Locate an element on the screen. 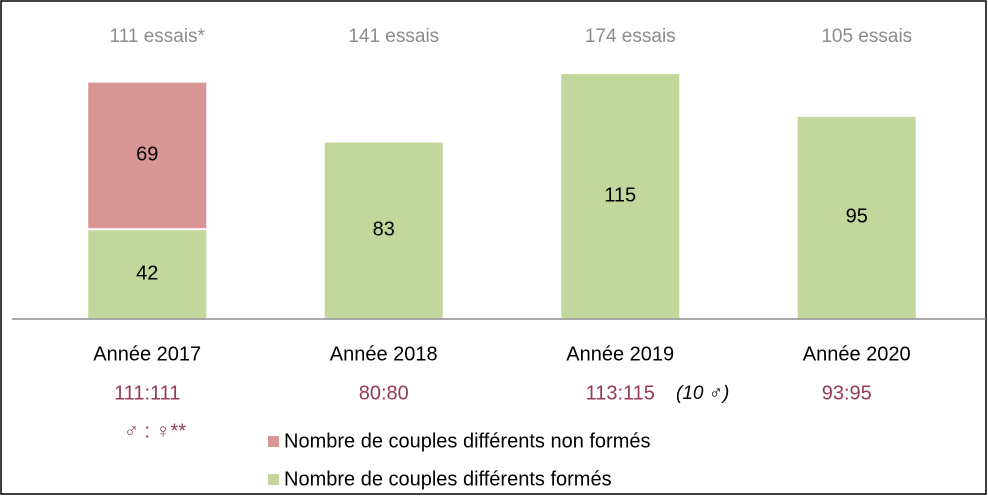  ratio-label: 113:115 is located at coordinates (620, 393).